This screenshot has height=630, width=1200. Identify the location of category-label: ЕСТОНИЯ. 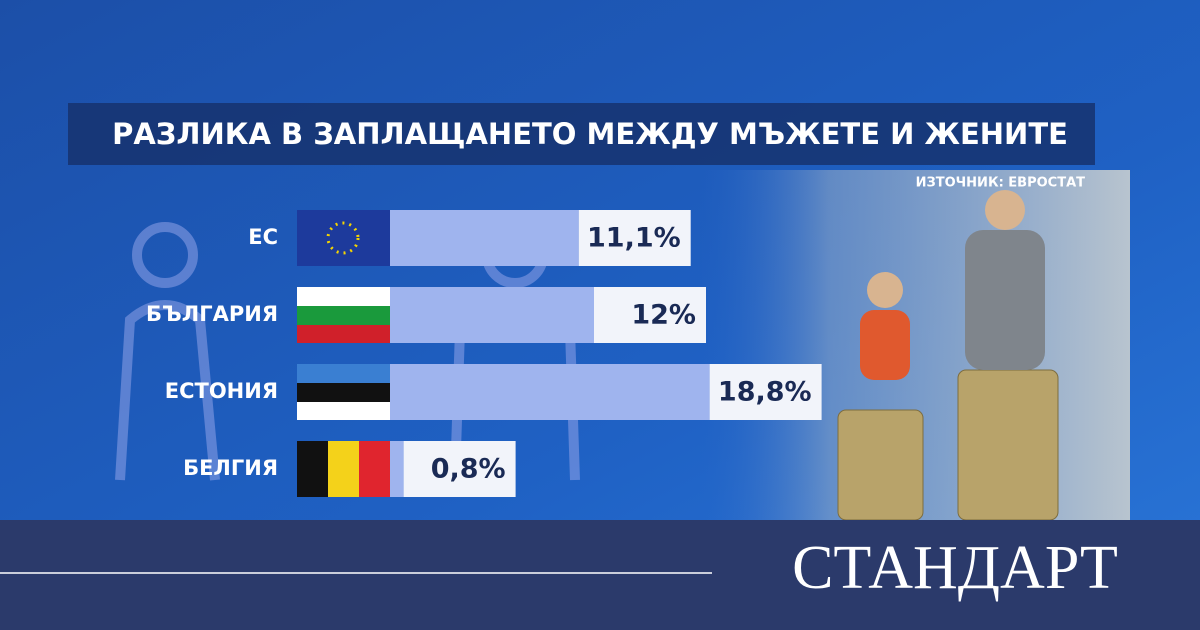
(221, 391).